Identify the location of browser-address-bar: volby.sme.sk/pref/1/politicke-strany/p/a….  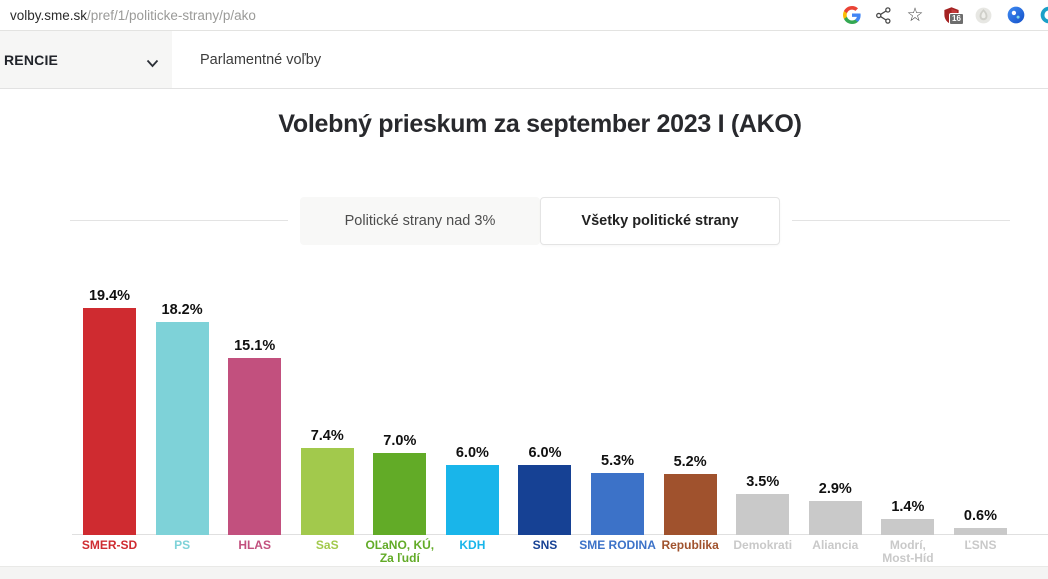
(524, 15).